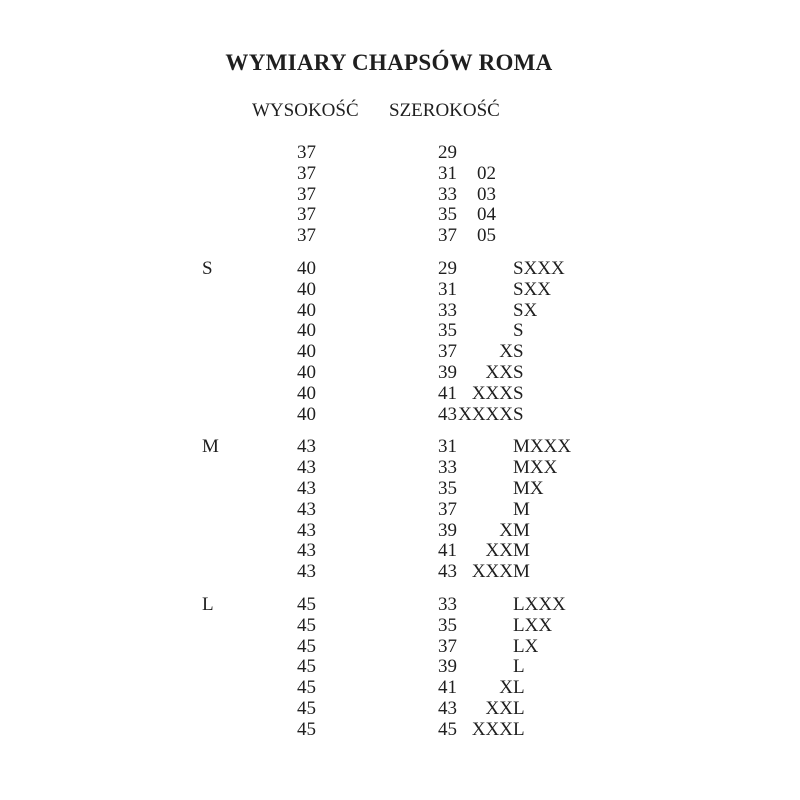  Describe the element at coordinates (207, 268) in the screenshot. I see `group-letter: S` at that location.